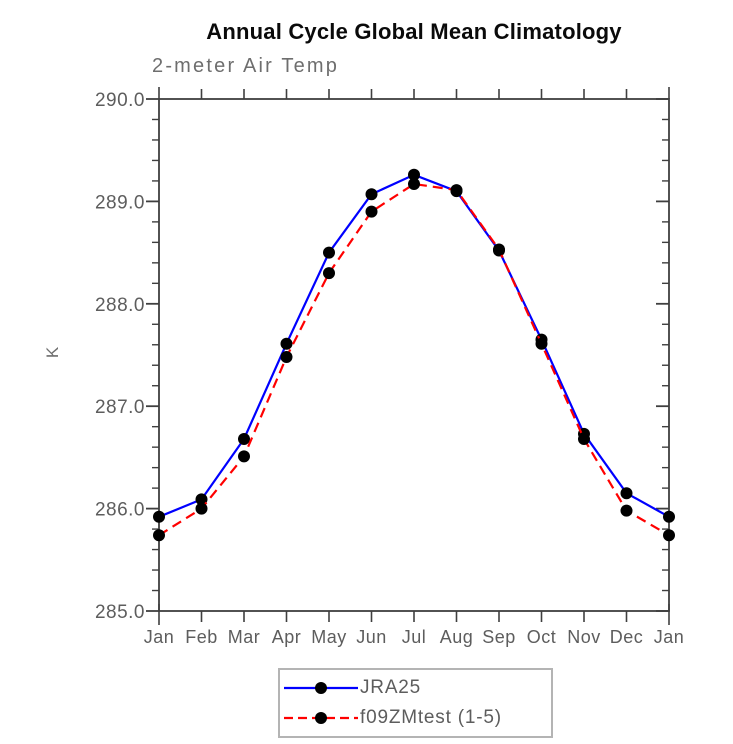  Describe the element at coordinates (542, 637) in the screenshot. I see `x-tick-label: Oct` at that location.